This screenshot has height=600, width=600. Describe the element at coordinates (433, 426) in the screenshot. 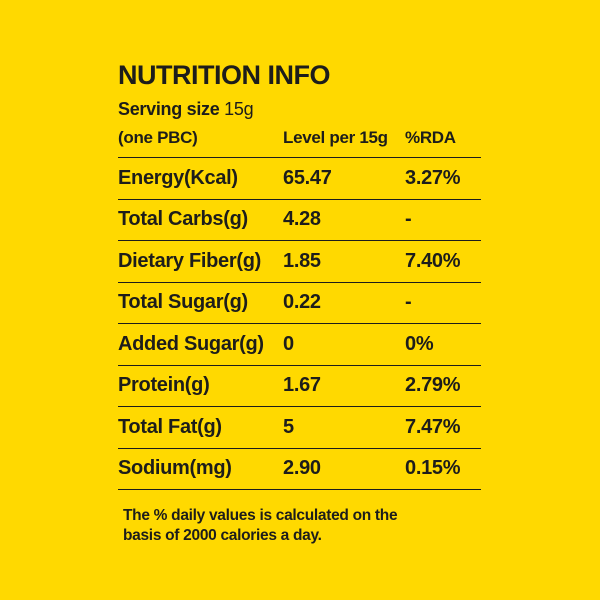

I see `nutrient-rda: 7.47%` at that location.